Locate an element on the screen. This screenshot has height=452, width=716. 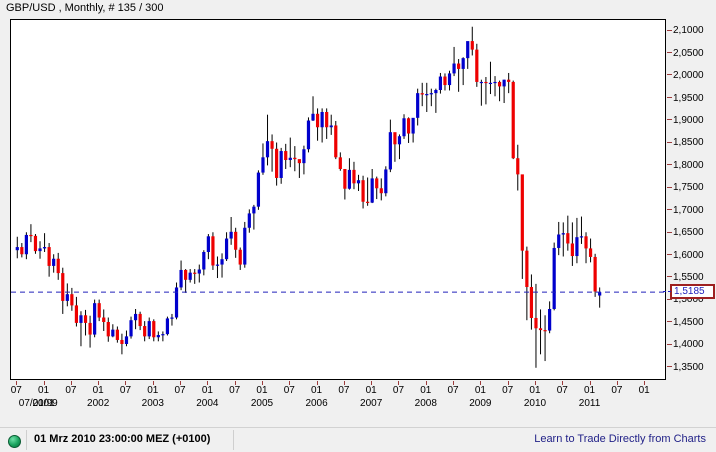
price-tick-text: 1,7500 is located at coordinates (688, 188).